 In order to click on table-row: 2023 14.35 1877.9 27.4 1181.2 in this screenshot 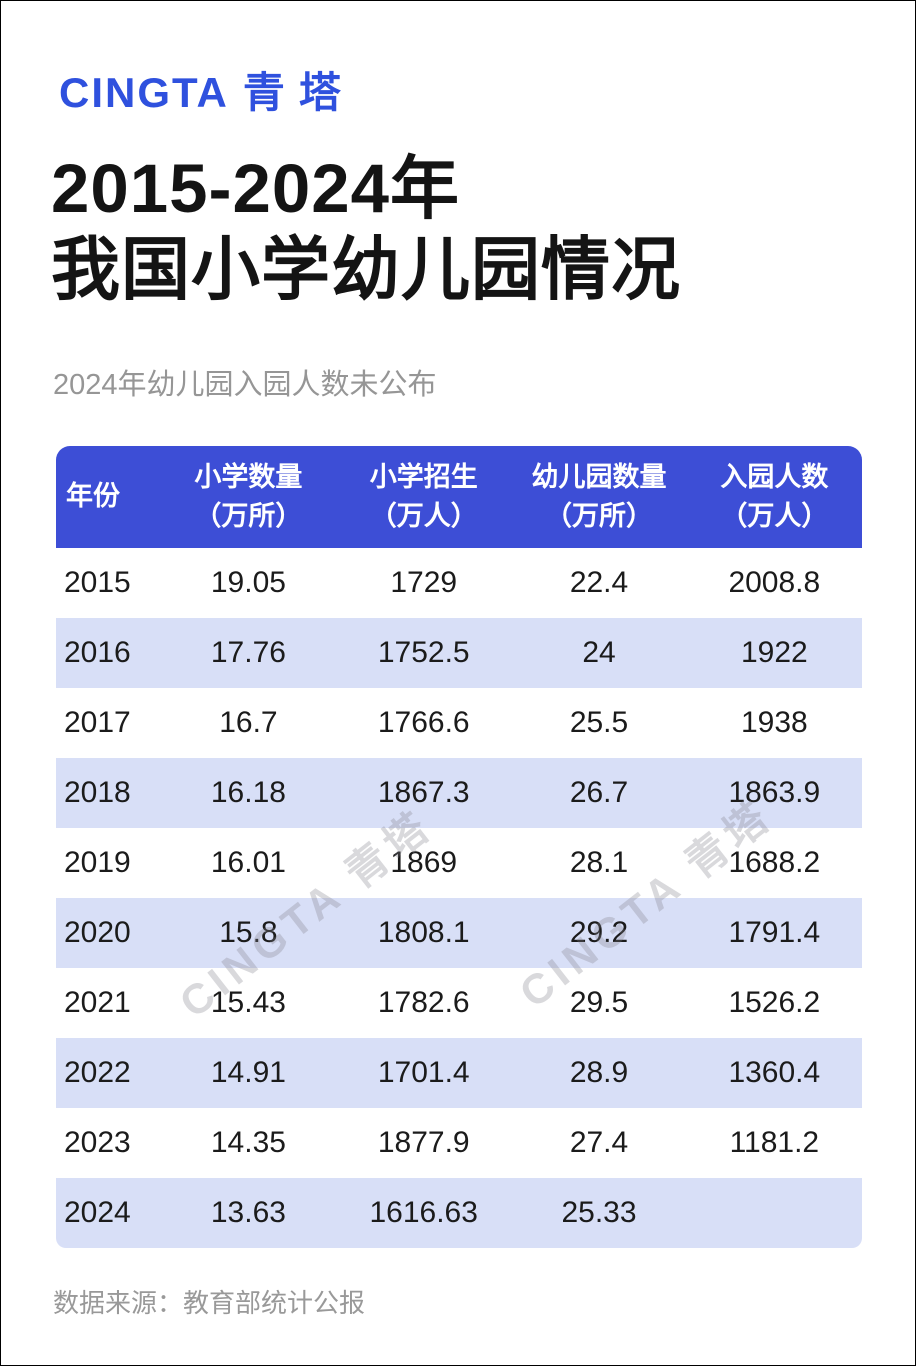, I will do `click(459, 1143)`.